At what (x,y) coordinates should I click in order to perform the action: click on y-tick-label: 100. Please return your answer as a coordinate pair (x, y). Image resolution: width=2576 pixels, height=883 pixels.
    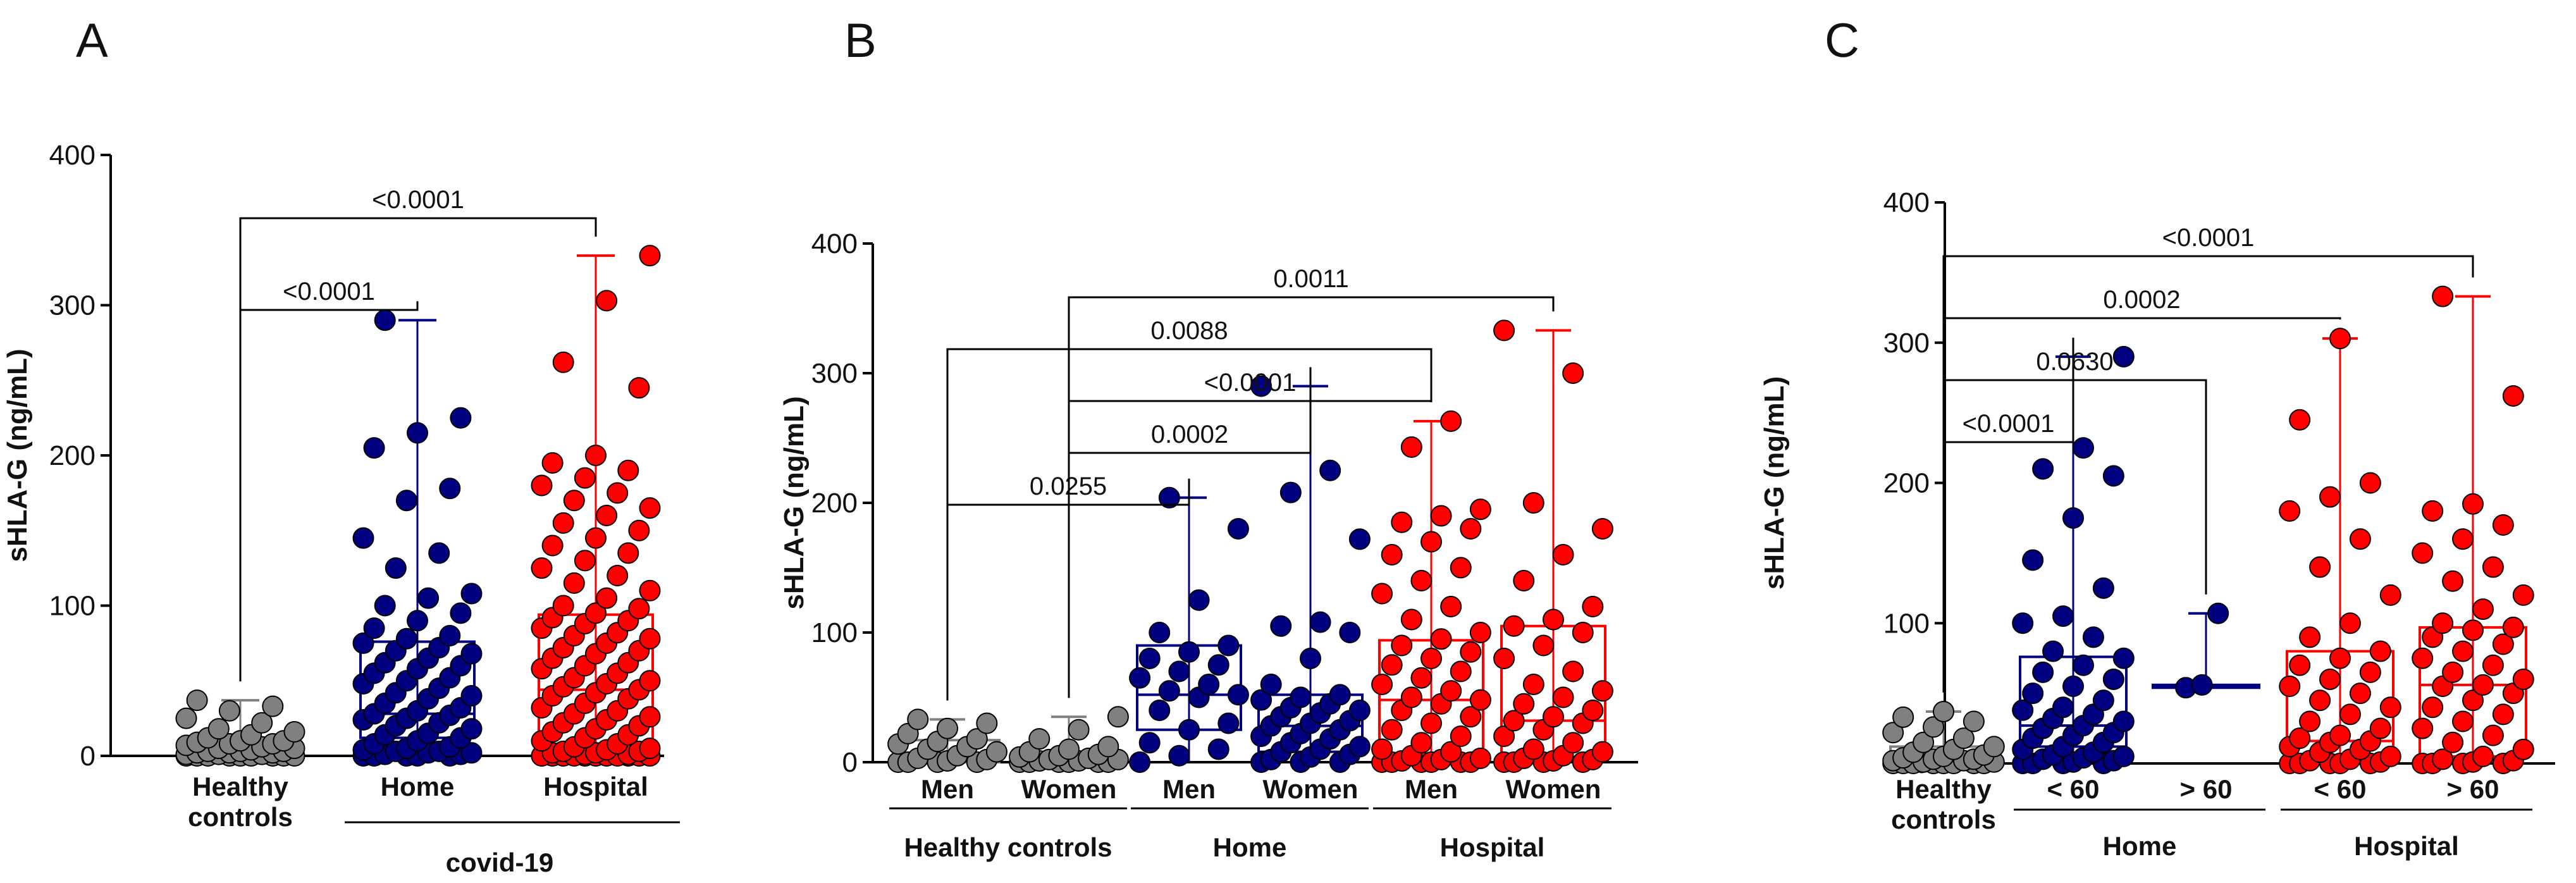
    Looking at the image, I should click on (72, 606).